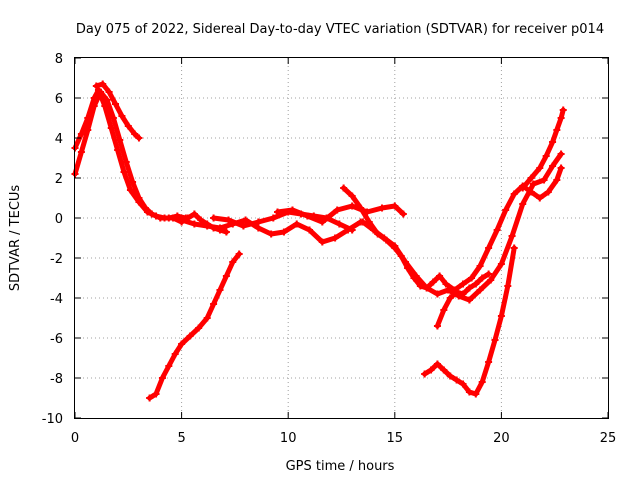 This screenshot has height=480, width=640. Describe the element at coordinates (340, 466) in the screenshot. I see `x-axis-label: GPS time / hours` at that location.